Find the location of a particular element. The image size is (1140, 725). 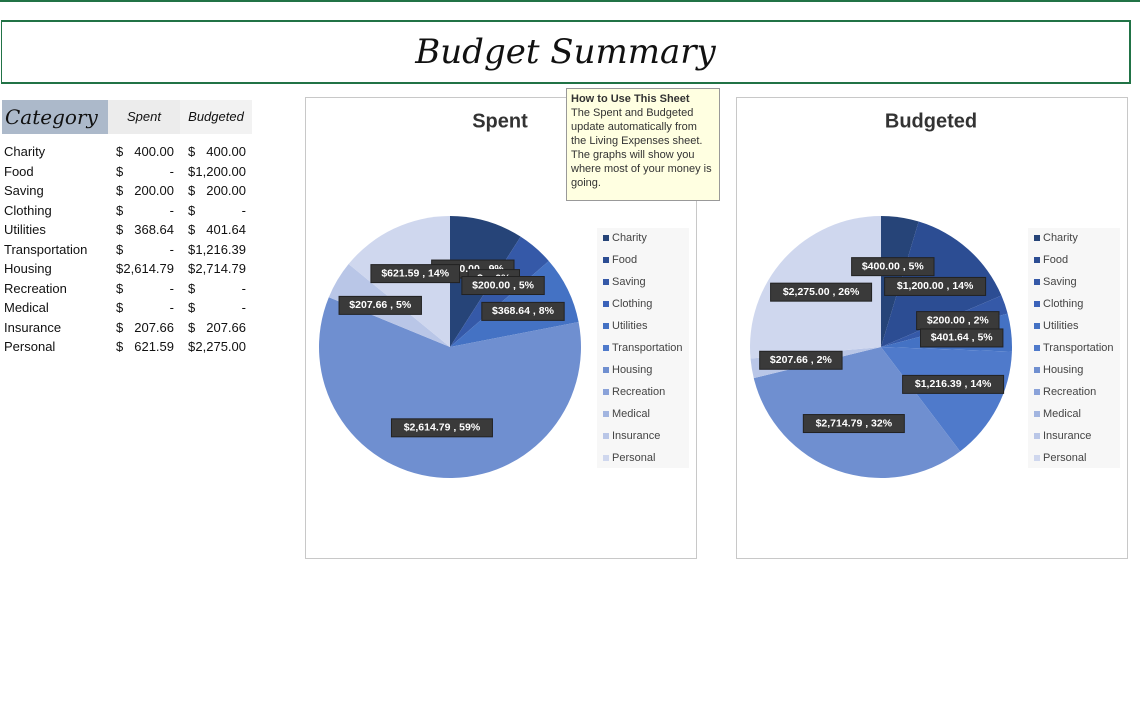

table-row: Personal $621.59 $2,275.00 is located at coordinates (127, 347).